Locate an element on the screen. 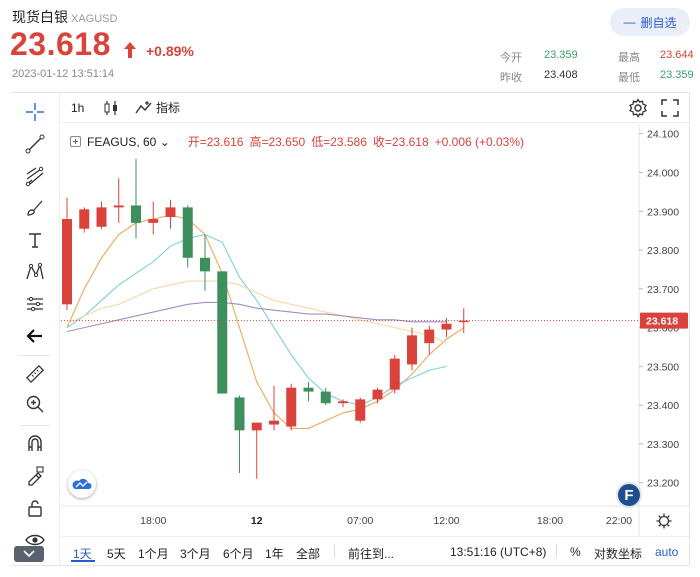 The image size is (700, 577). range-6m: 6个月 is located at coordinates (238, 554).